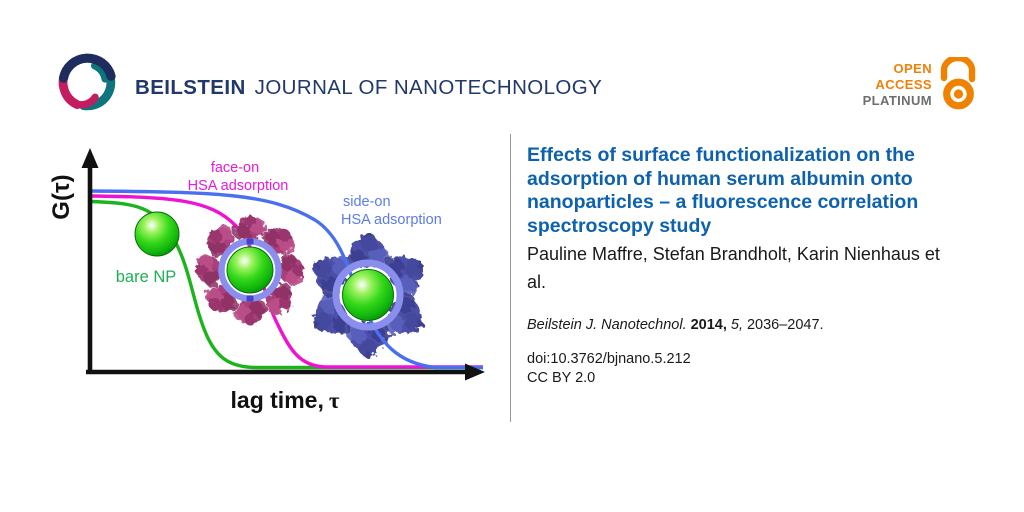 The width and height of the screenshot is (1024, 512). Describe the element at coordinates (286, 284) in the screenshot. I see `curve-bare-np` at that location.